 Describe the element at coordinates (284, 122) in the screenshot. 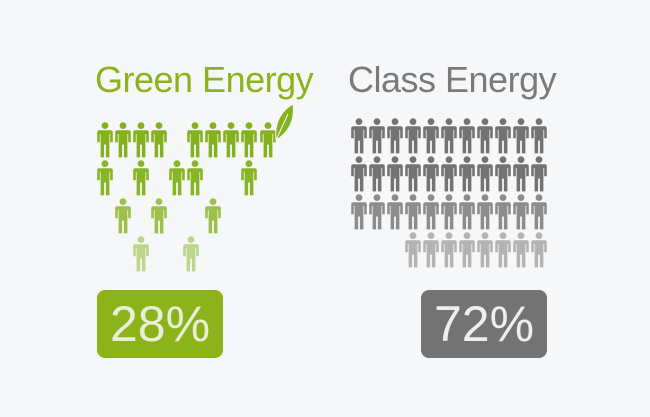

I see `leaf-icon` at that location.